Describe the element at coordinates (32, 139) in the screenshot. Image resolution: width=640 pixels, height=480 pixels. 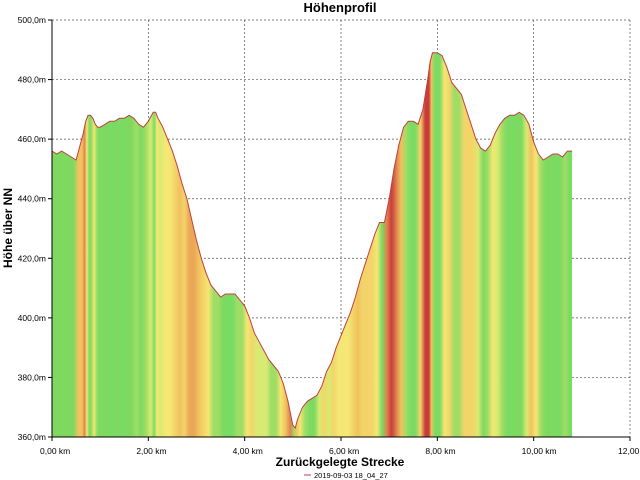
I see `y-tick-label: 460,0m` at that location.